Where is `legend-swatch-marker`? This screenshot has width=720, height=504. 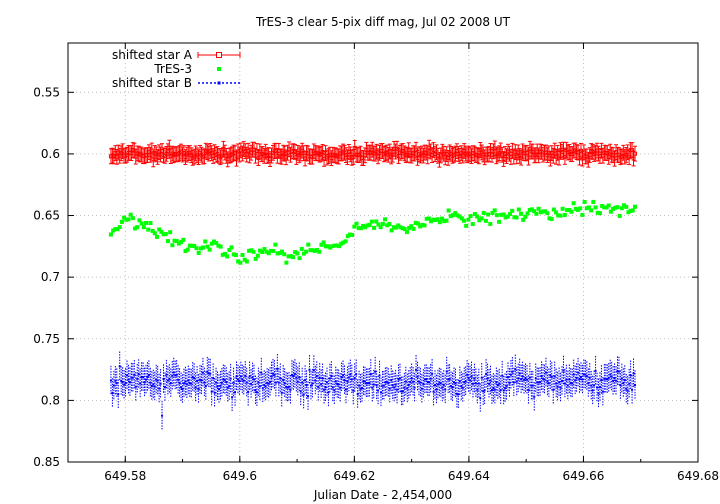 legend-swatch-marker is located at coordinates (219, 69).